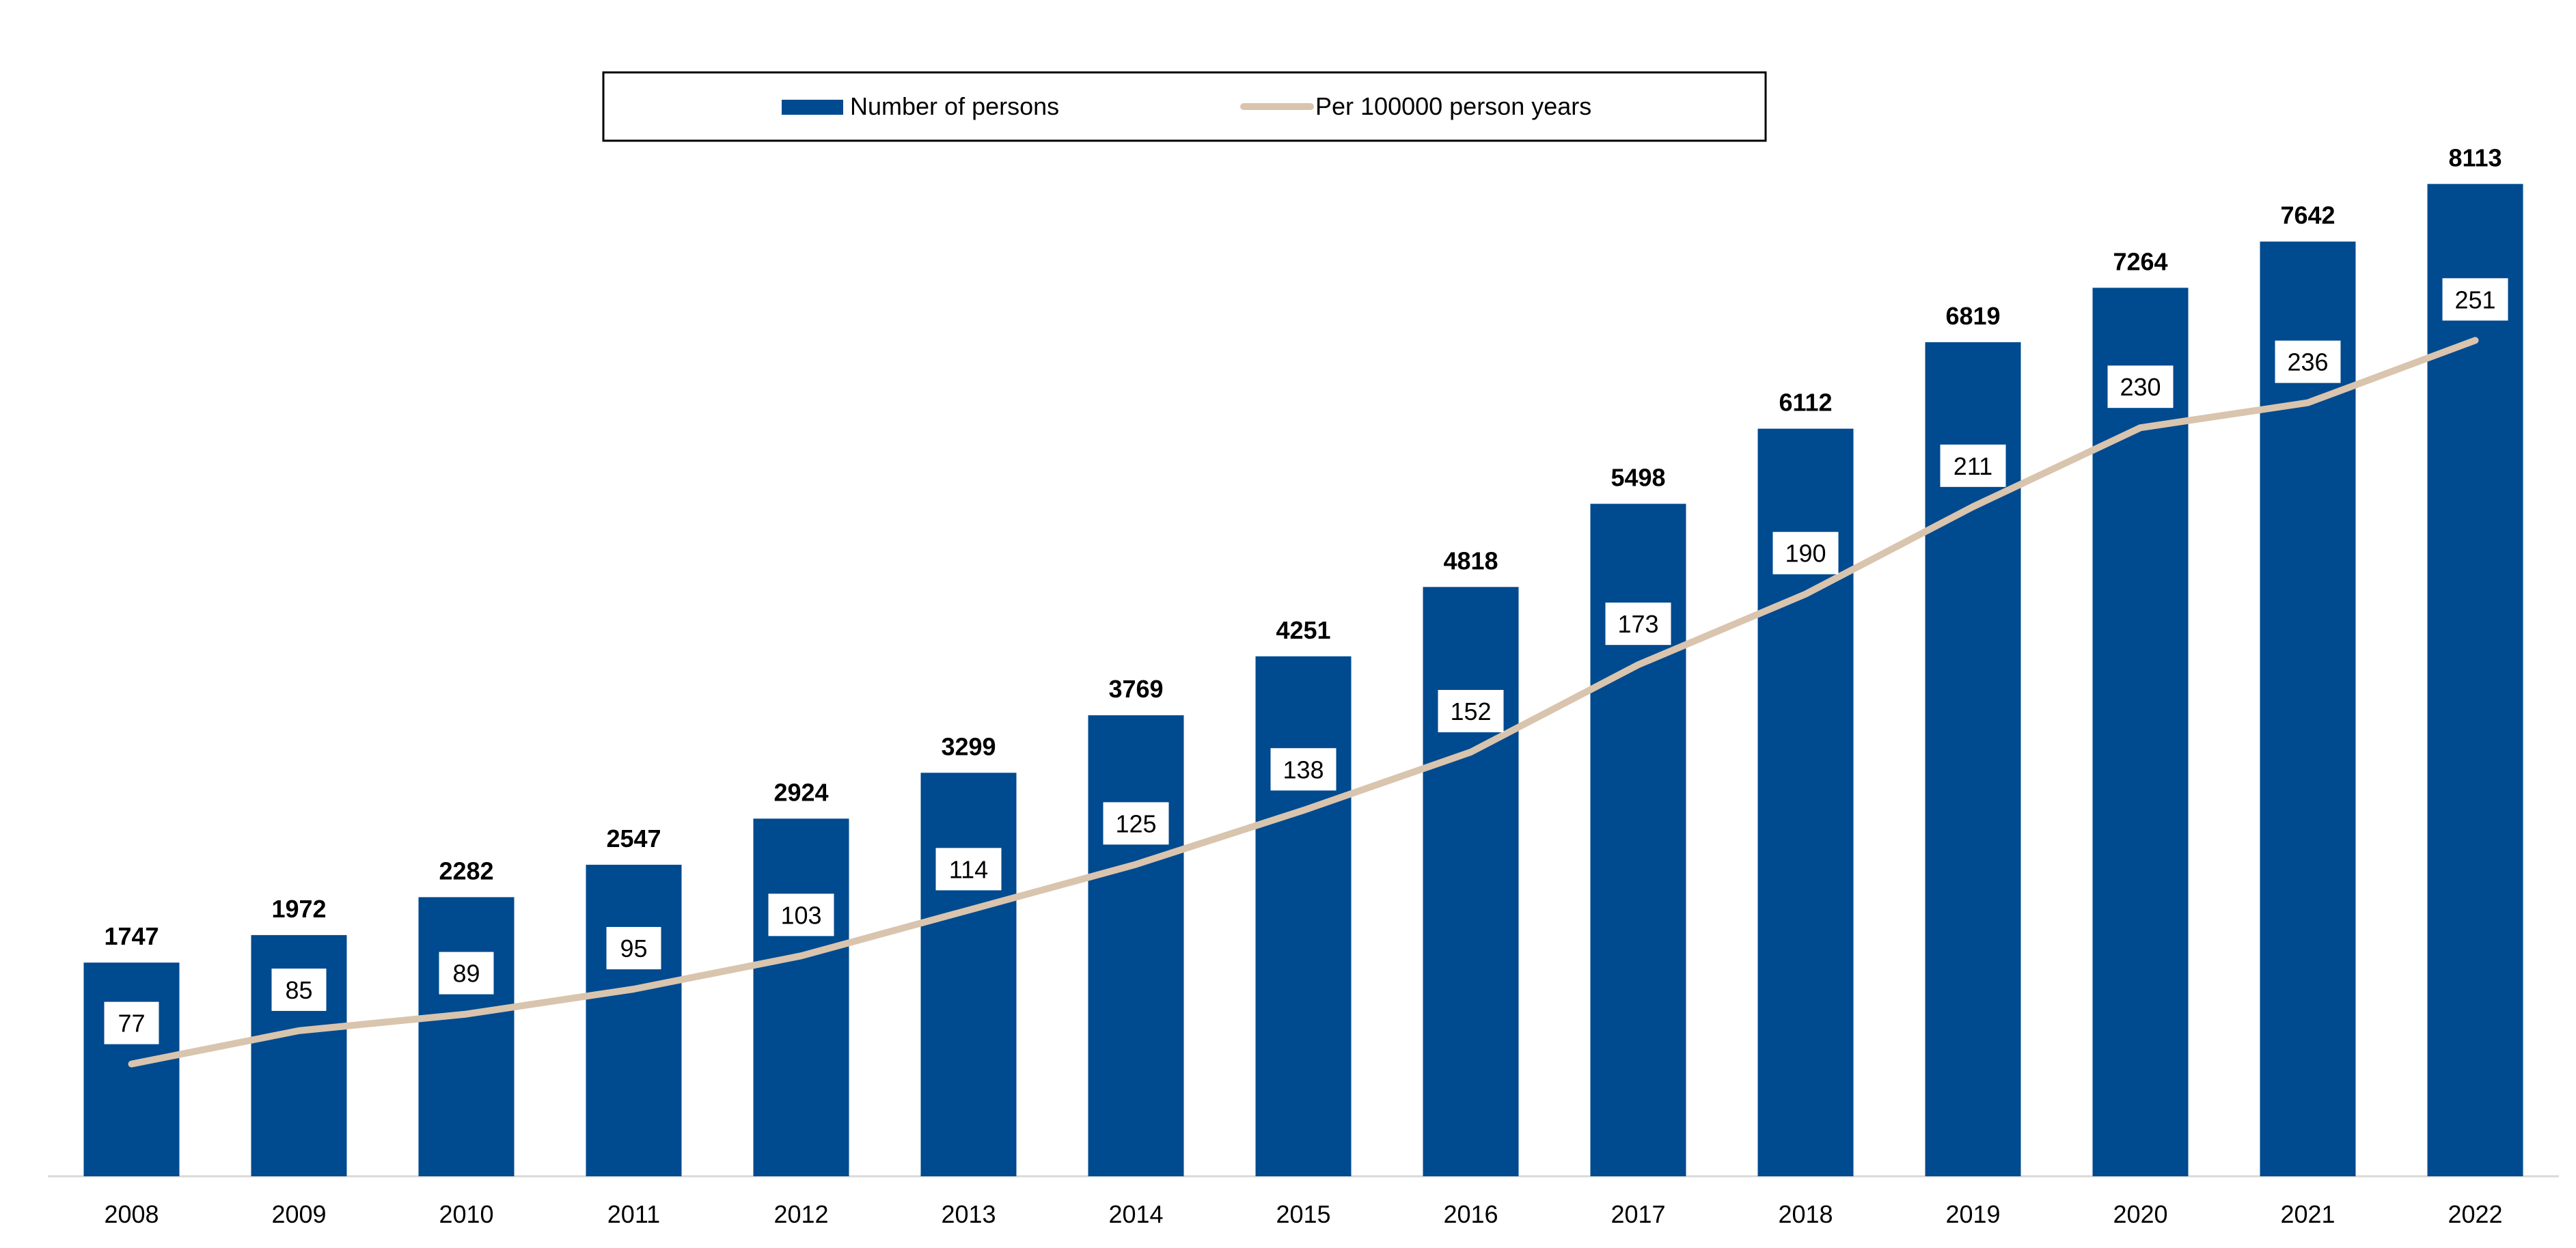 The height and width of the screenshot is (1248, 2576). I want to click on line-label-box-2020, so click(2140, 386).